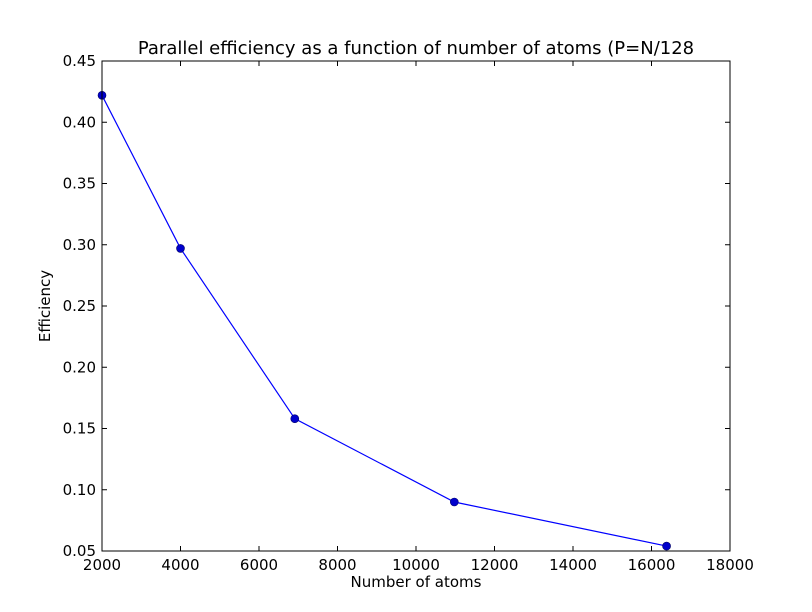  I want to click on y-axis-label: Efficiency, so click(45, 306).